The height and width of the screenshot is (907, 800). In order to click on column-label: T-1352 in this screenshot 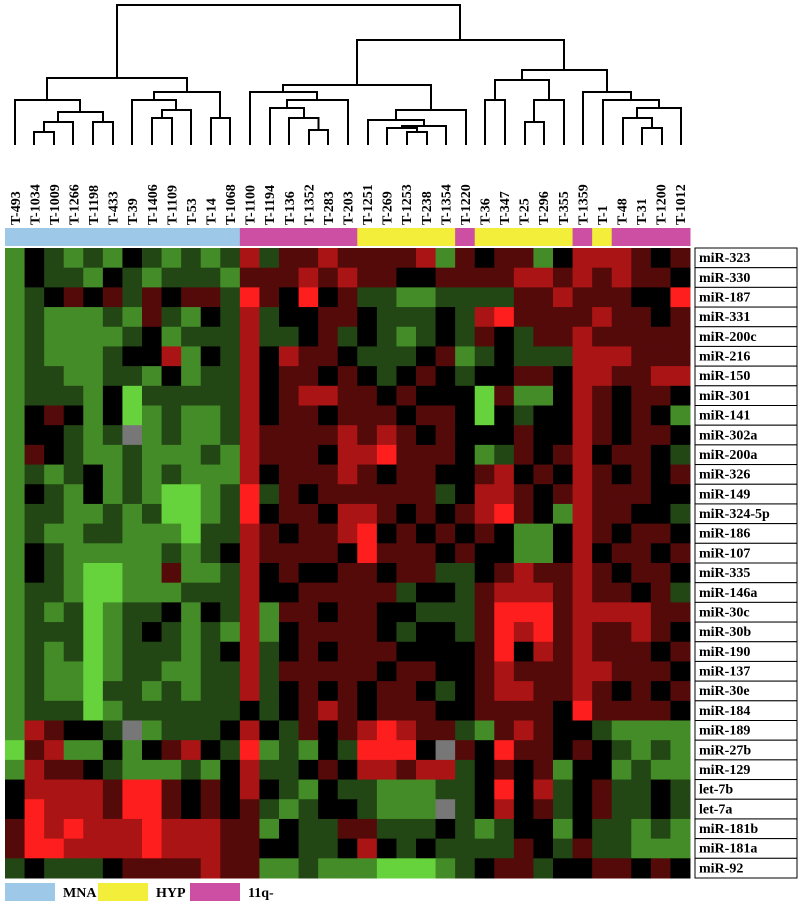, I will do `click(309, 204)`.